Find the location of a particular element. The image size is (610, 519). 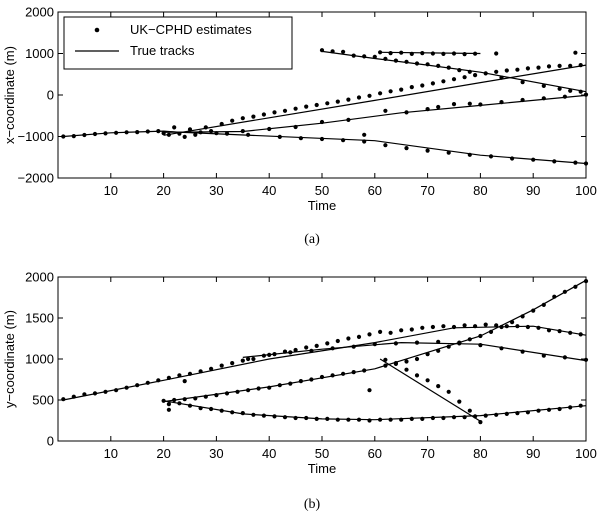

x-tick-label: 50 is located at coordinates (322, 453).